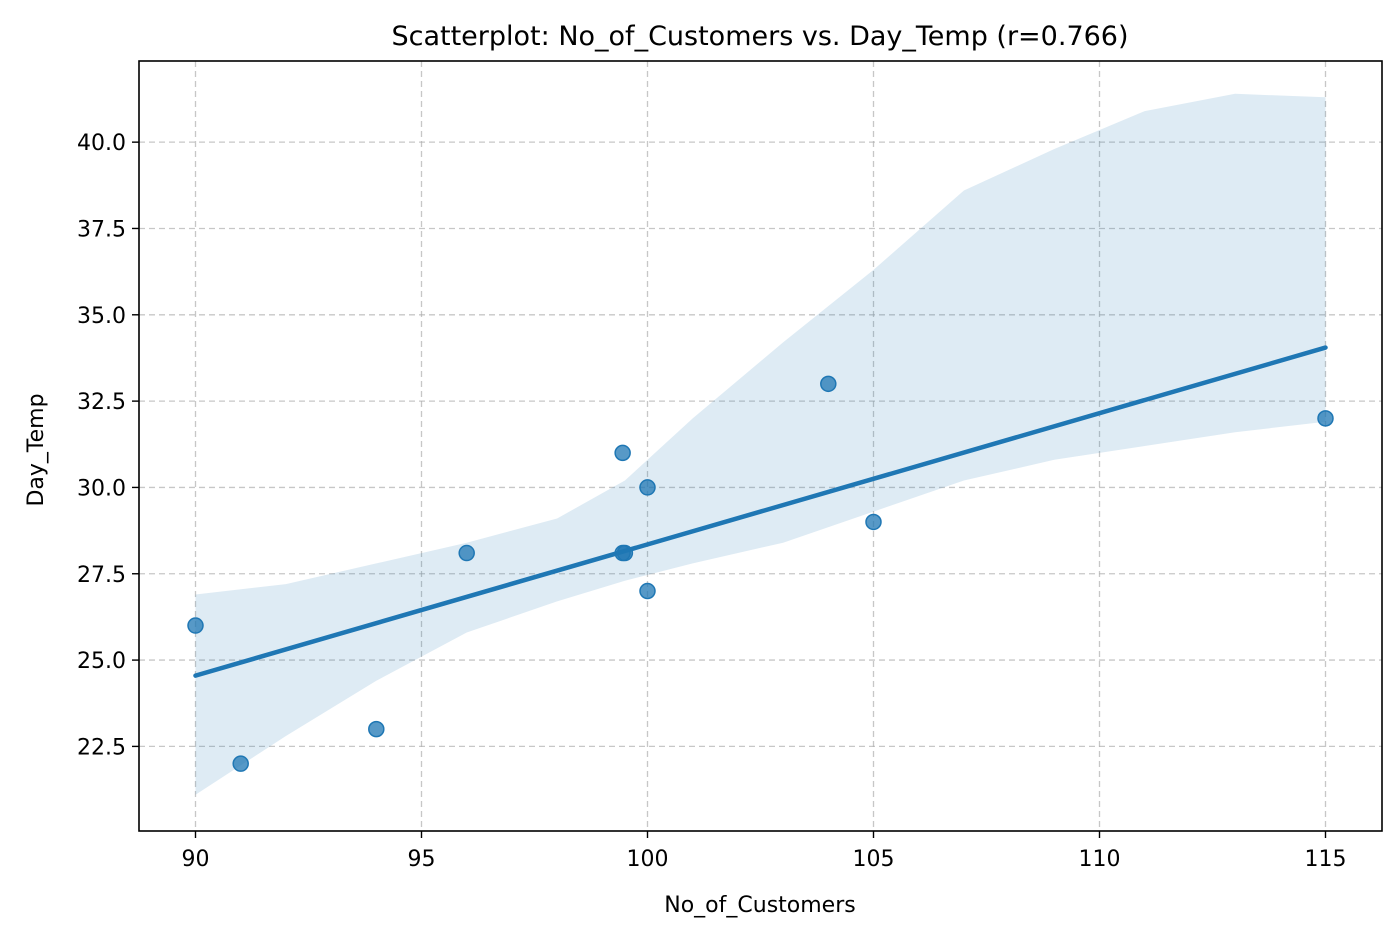 The image size is (1400, 940). Describe the element at coordinates (101, 143) in the screenshot. I see `y-tick-label: 40.0` at that location.